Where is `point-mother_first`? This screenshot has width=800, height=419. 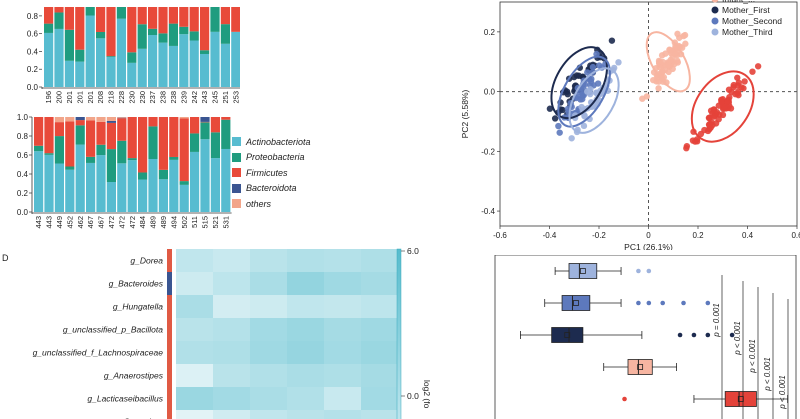
point-mother_first is located at coordinates (555, 118).